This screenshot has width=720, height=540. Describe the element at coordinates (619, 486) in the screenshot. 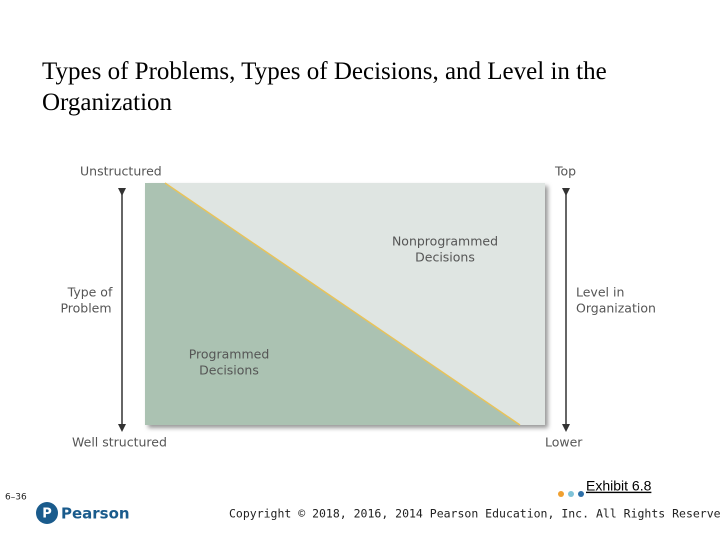

I see `exhibit: Exhibit 6.8` at that location.